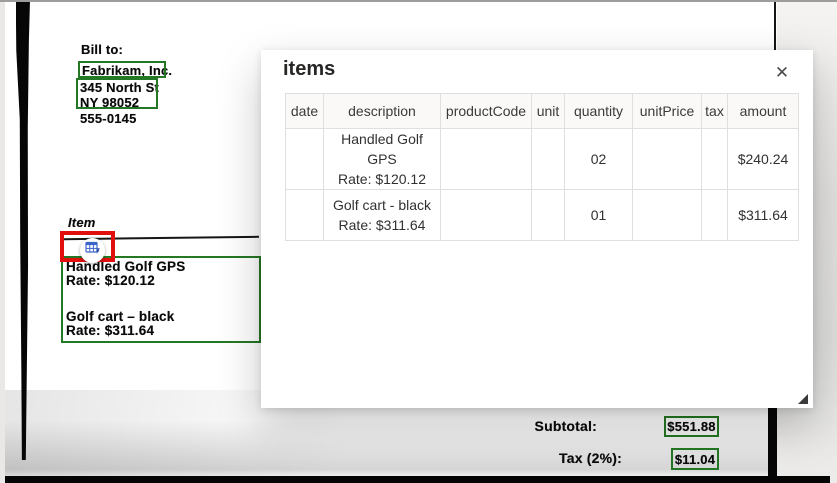 This screenshot has height=483, width=837. I want to click on cell-description: Handled Golf GPS Rate: $120.12, so click(382, 159).